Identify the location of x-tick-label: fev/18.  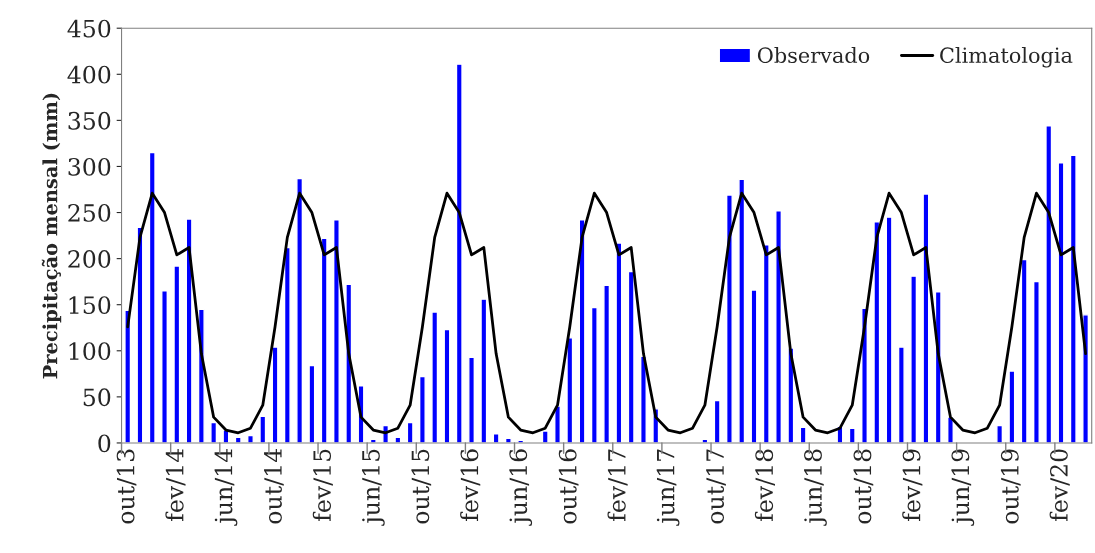
(764, 485).